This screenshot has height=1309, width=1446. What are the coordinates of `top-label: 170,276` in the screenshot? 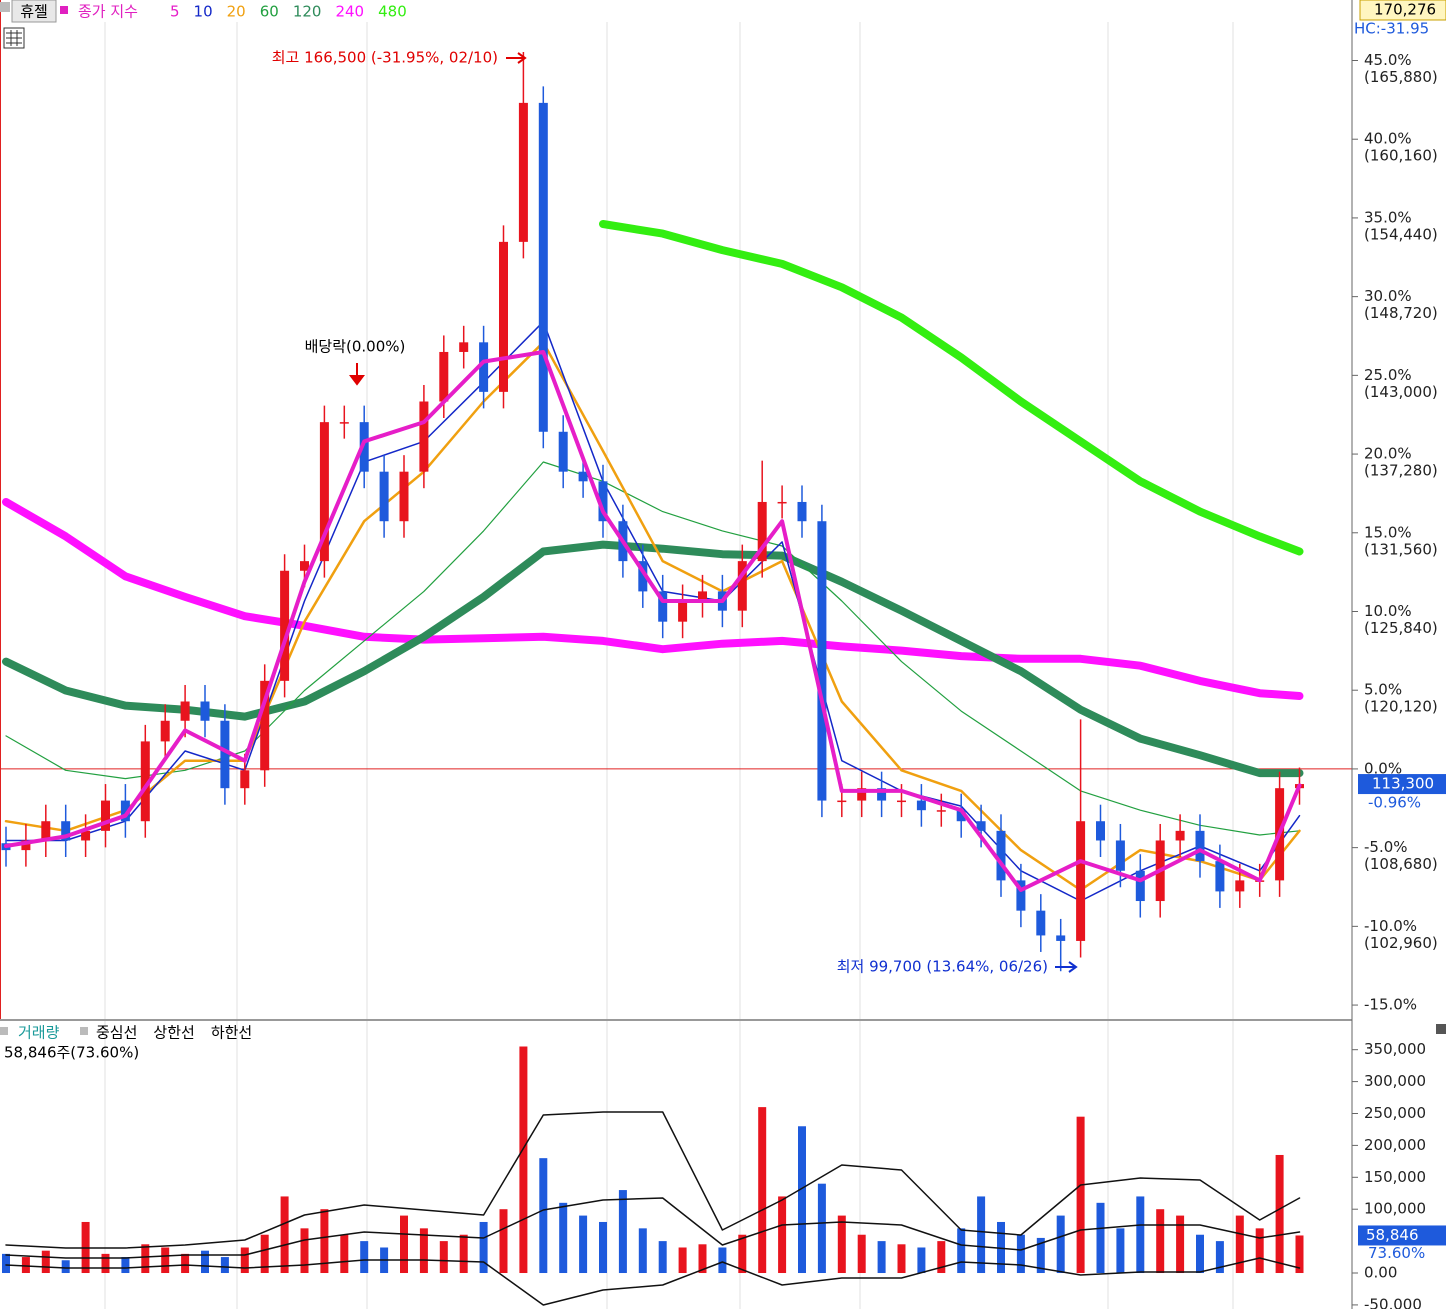 It's located at (1405, 10).